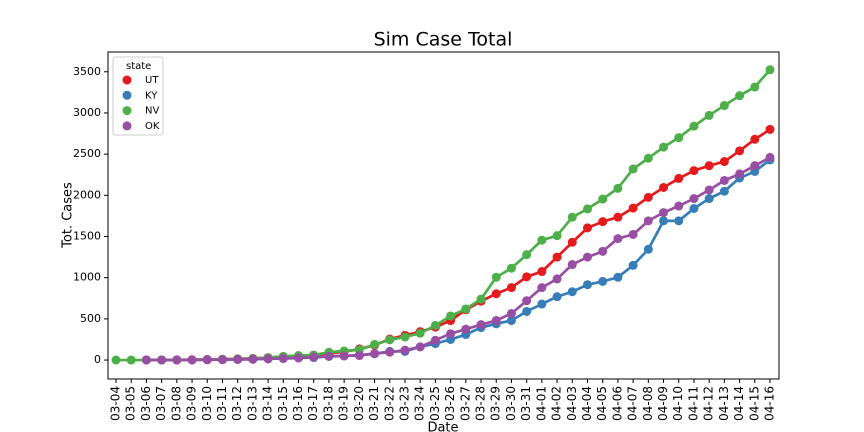  What do you see at coordinates (770, 403) in the screenshot?
I see `x-tick-label: 04-16` at bounding box center [770, 403].